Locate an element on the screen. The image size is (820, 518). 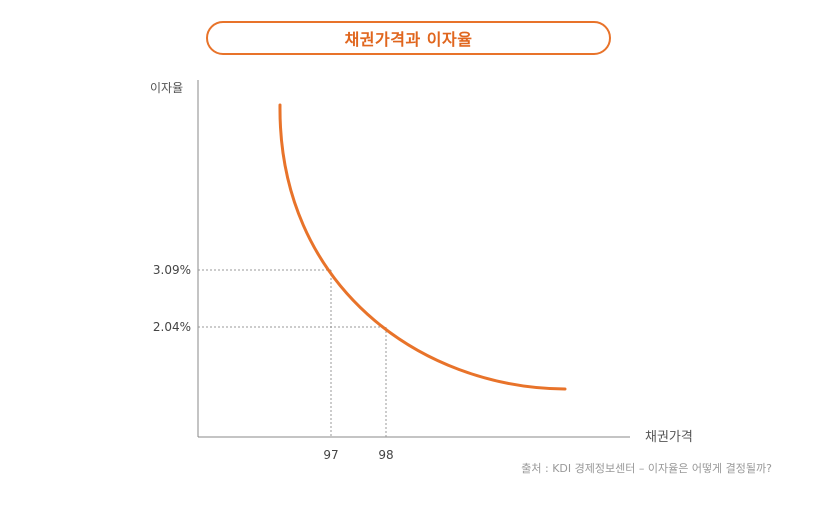
x-tick-label-0: 97 is located at coordinates (330, 455).